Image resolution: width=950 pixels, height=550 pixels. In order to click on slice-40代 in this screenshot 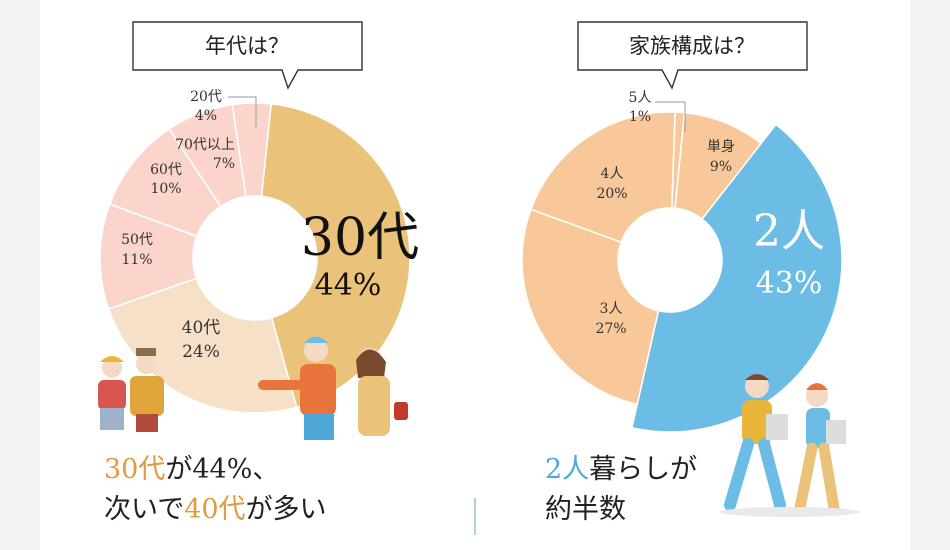, I will do `click(202, 345)`.